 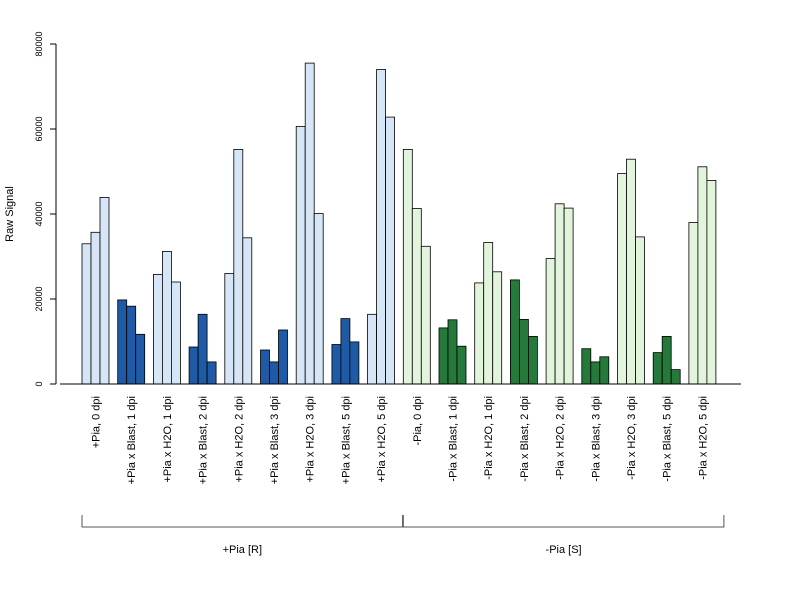 I want to click on category-label: -Pia x H2O, 2 dpi, so click(x=561, y=438).